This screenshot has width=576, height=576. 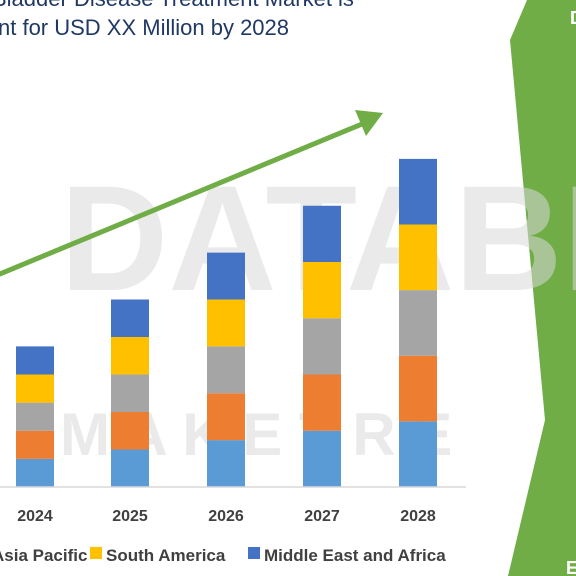 What do you see at coordinates (322, 516) in the screenshot?
I see `x-tick-label-2027: 2027` at bounding box center [322, 516].